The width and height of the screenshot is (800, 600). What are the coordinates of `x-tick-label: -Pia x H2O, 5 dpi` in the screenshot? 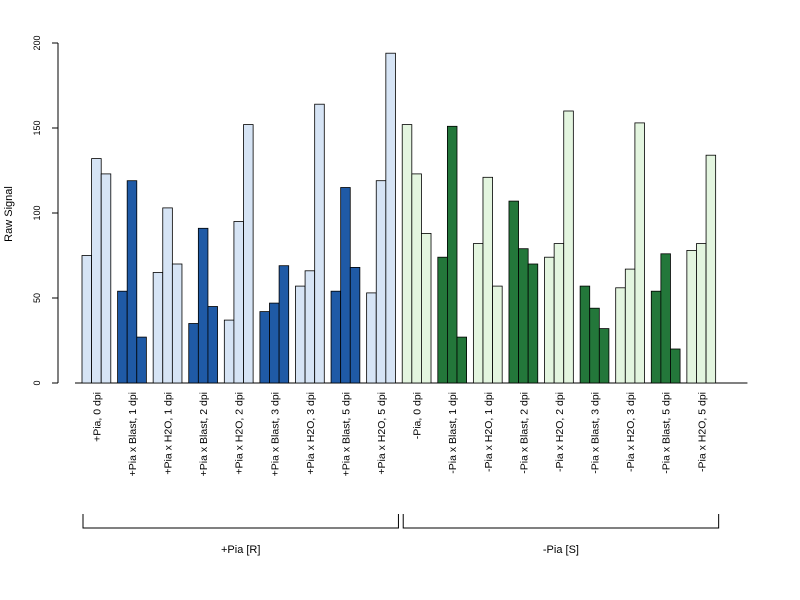 It's located at (702, 432).